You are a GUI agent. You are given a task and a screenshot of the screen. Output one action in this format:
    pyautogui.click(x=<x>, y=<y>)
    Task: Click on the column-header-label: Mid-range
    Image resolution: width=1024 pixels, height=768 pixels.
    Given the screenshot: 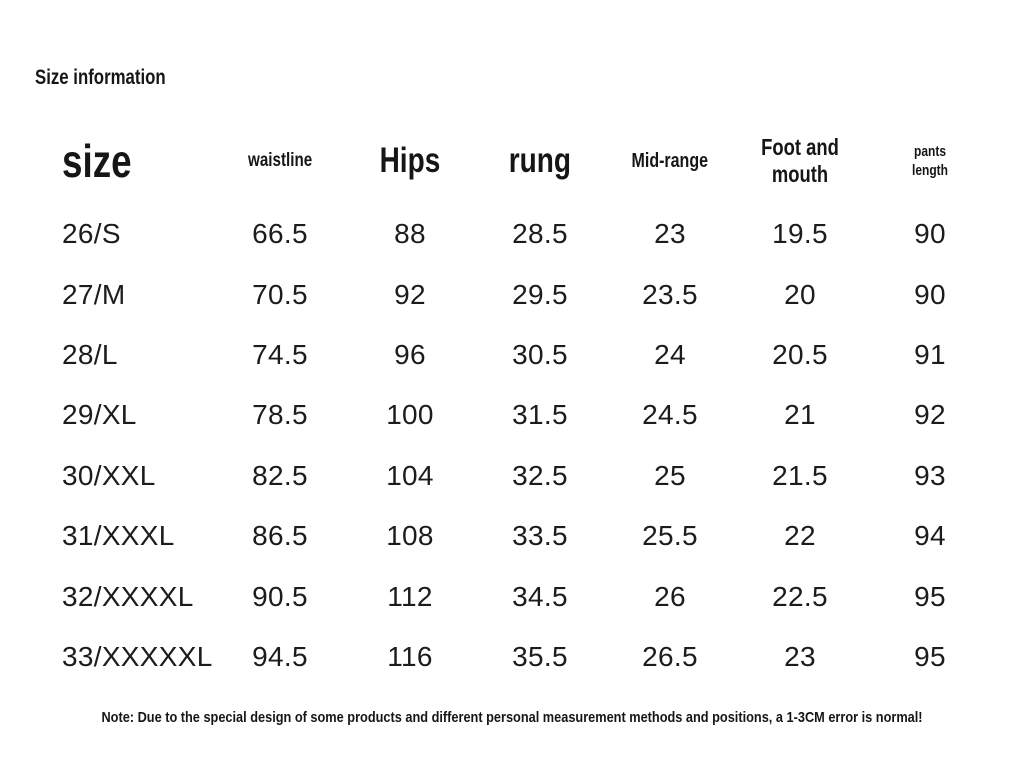 What is the action you would take?
    pyautogui.click(x=670, y=160)
    